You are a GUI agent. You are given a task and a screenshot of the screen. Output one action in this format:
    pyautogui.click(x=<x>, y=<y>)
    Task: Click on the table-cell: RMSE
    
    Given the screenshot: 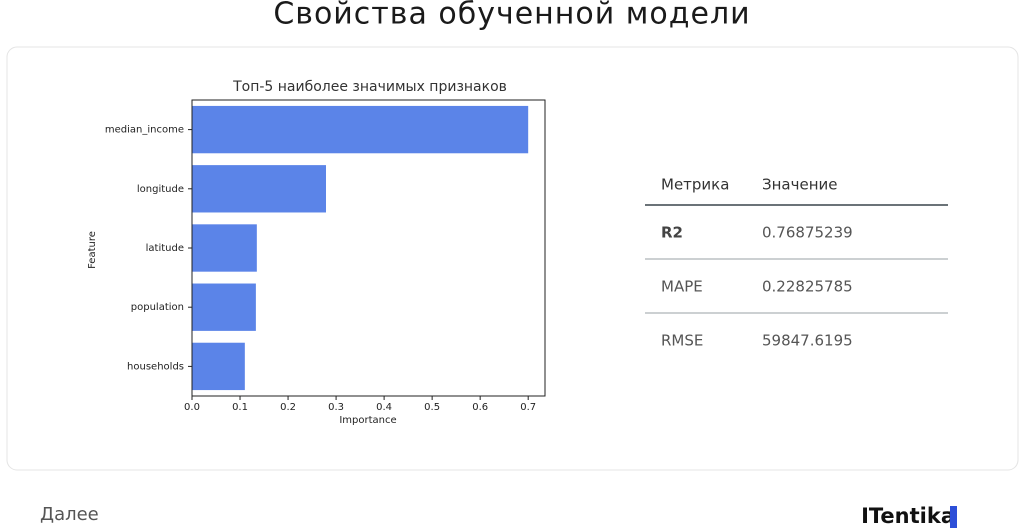 What is the action you would take?
    pyautogui.click(x=682, y=341)
    